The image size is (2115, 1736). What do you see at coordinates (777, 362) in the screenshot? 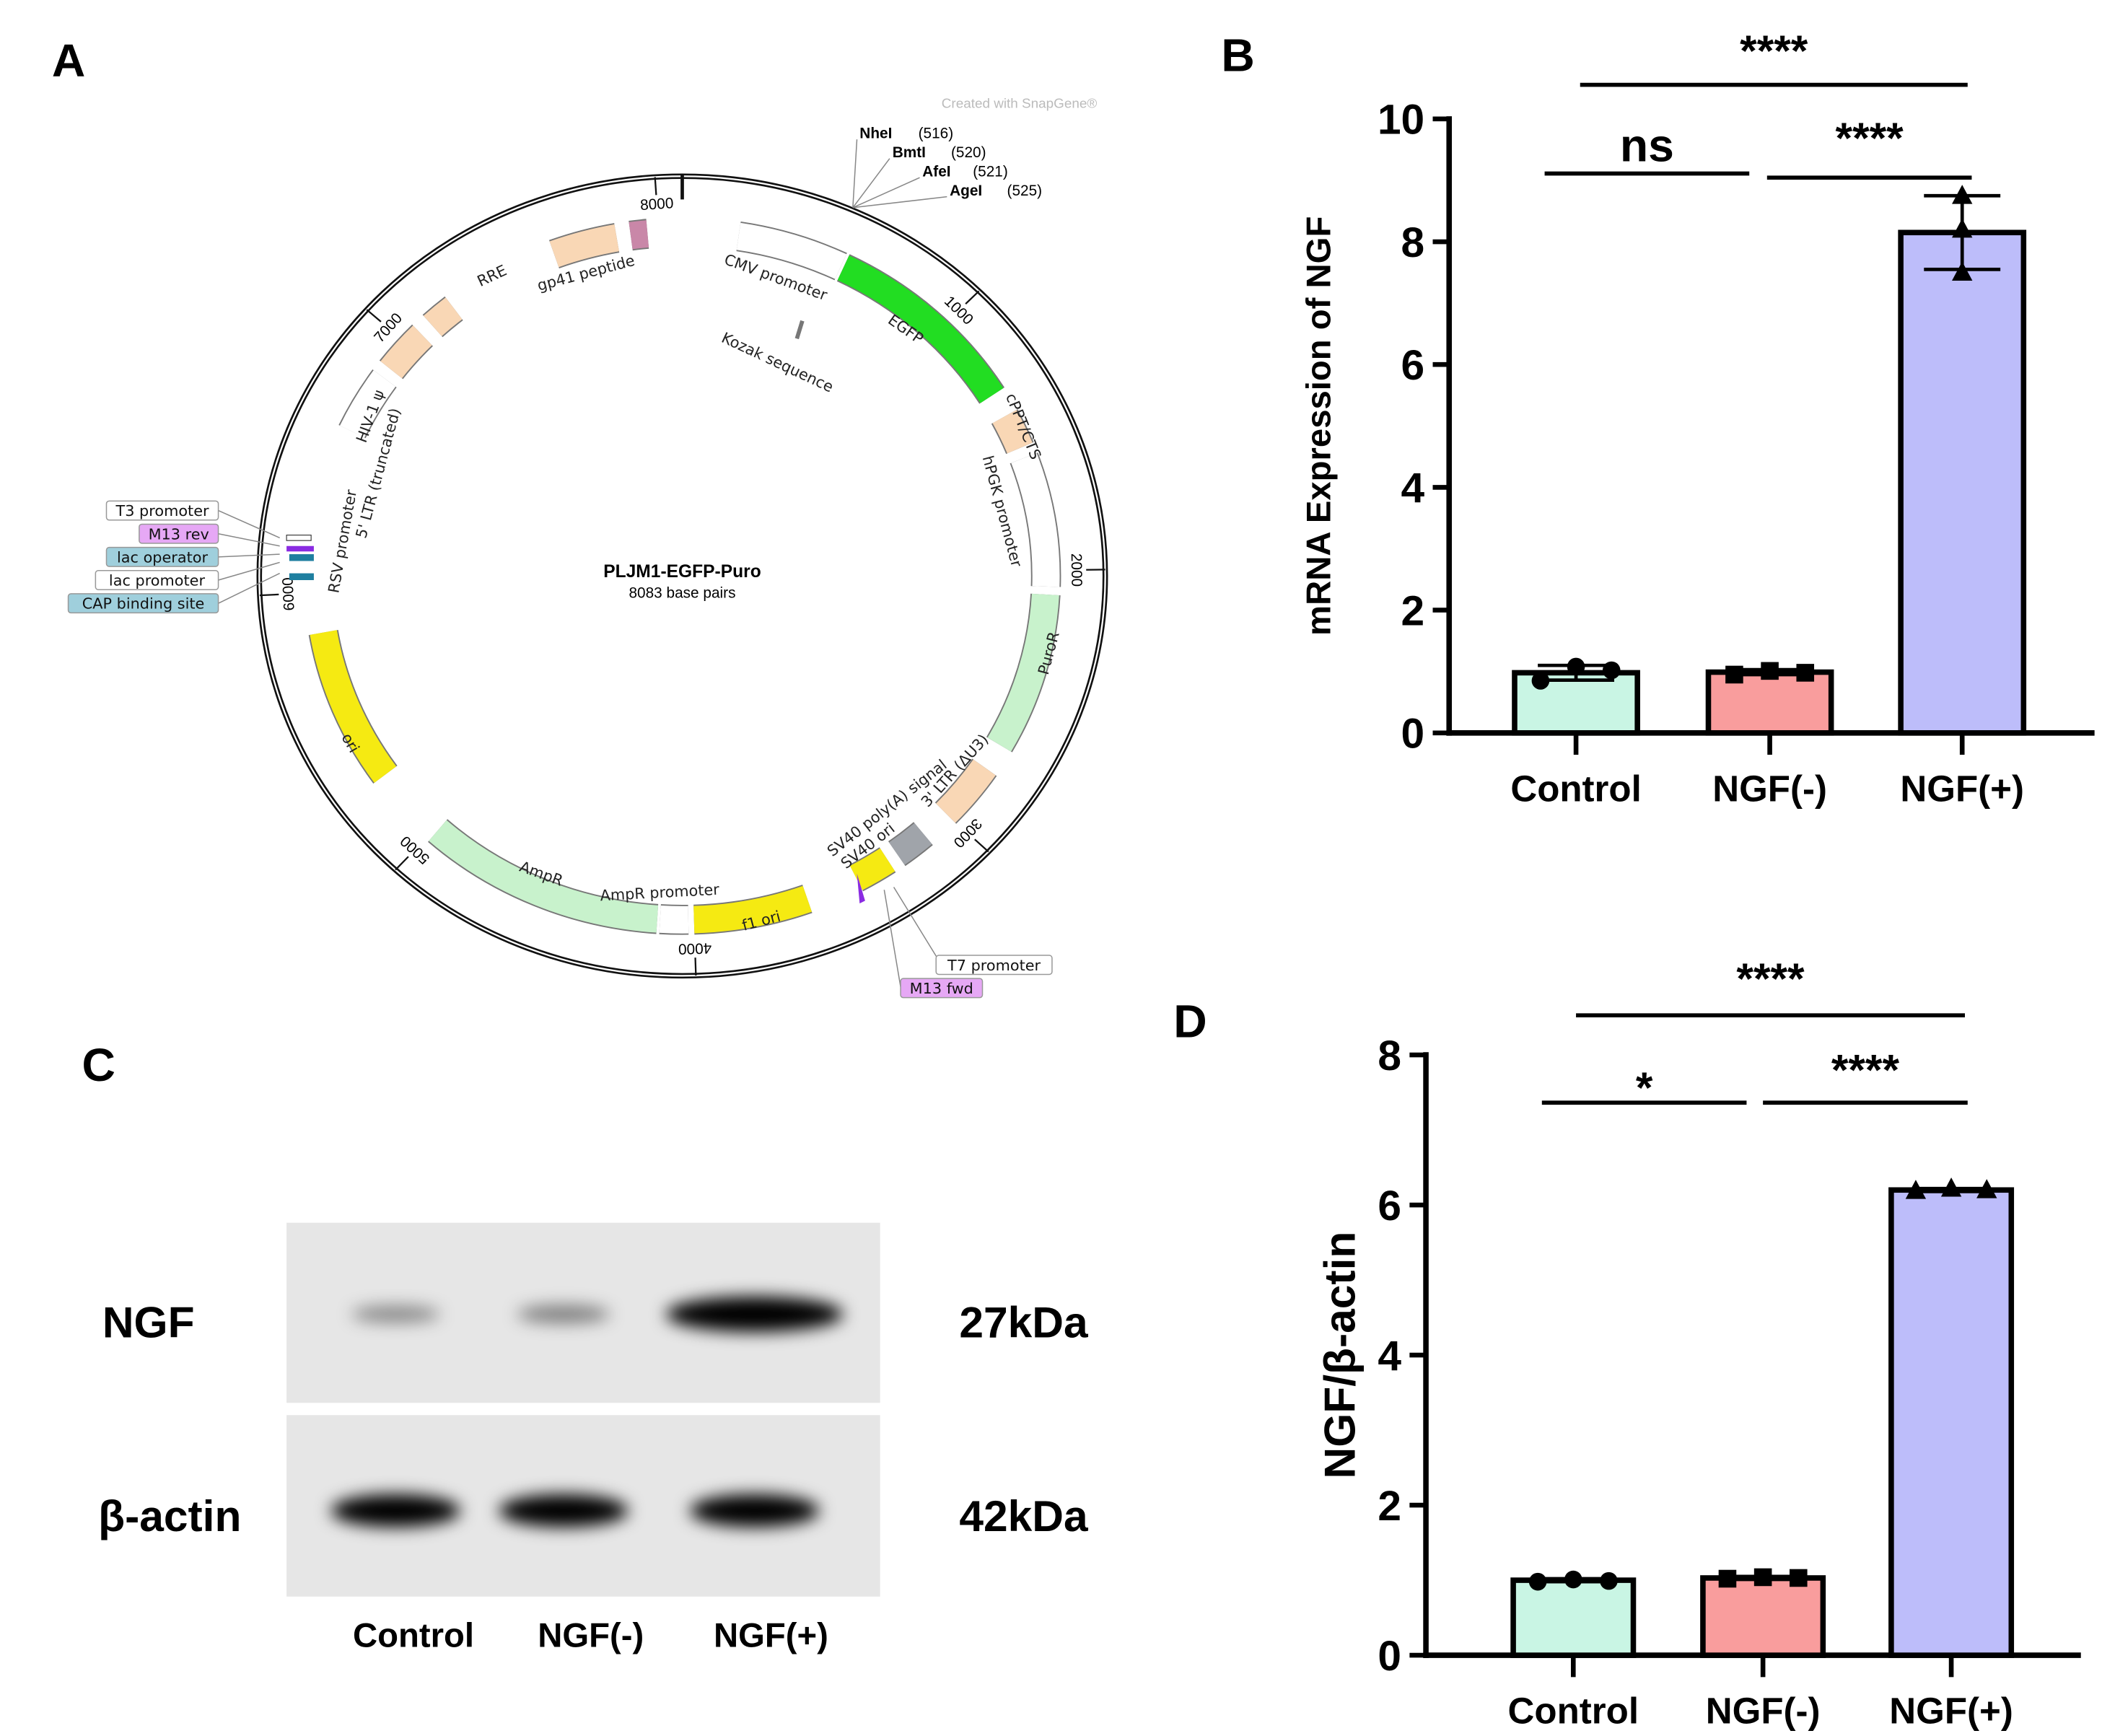
I see `label-kozak: Kozak sequence` at bounding box center [777, 362].